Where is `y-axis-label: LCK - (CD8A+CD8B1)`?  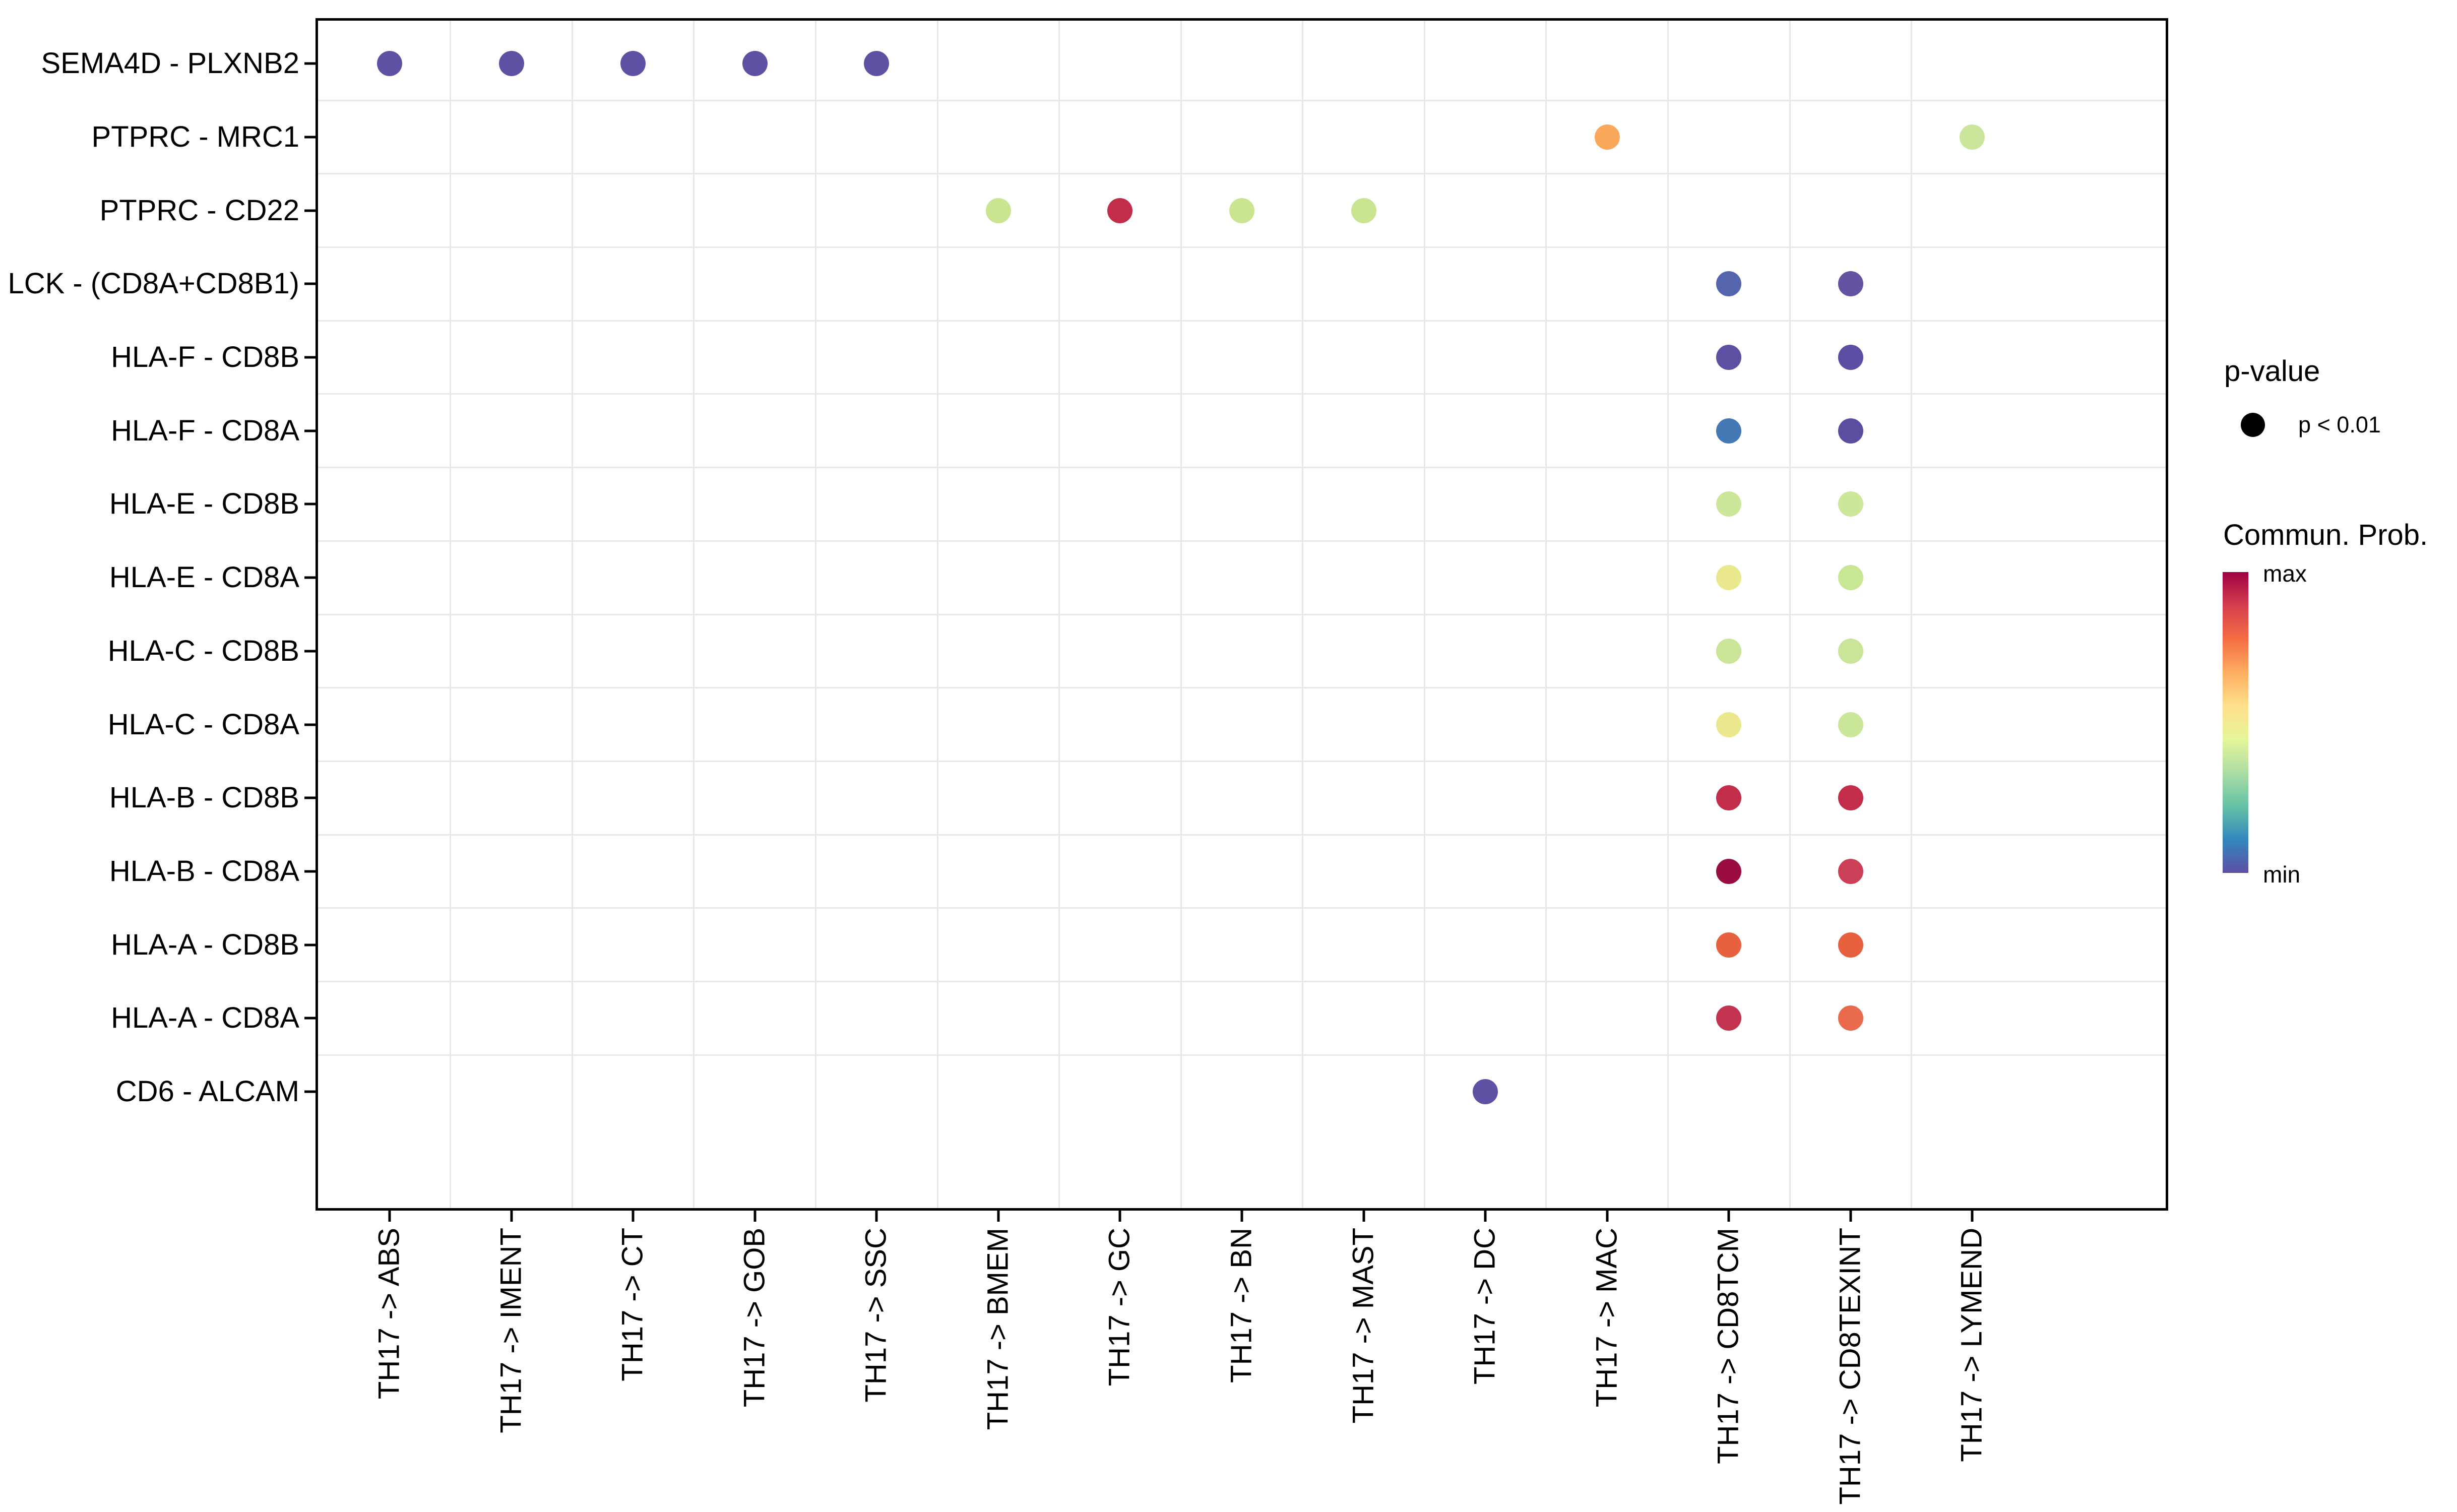 y-axis-label: LCK - (CD8A+CD8B1) is located at coordinates (153, 283).